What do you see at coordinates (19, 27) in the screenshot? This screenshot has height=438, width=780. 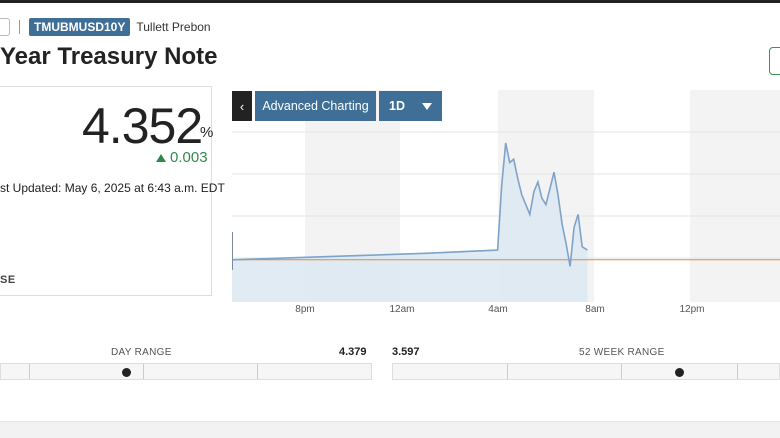 I see `divider` at bounding box center [19, 27].